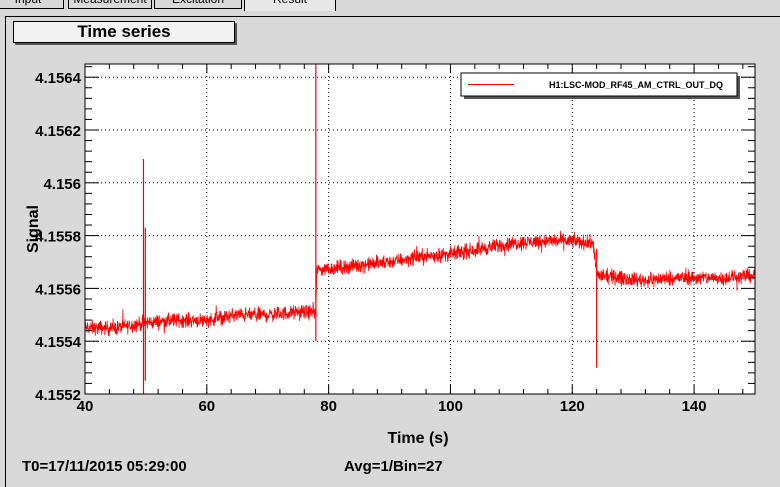 The width and height of the screenshot is (780, 487). What do you see at coordinates (390, 5) in the screenshot?
I see `tab-bar: Input Measurement Excitation Result` at bounding box center [390, 5].